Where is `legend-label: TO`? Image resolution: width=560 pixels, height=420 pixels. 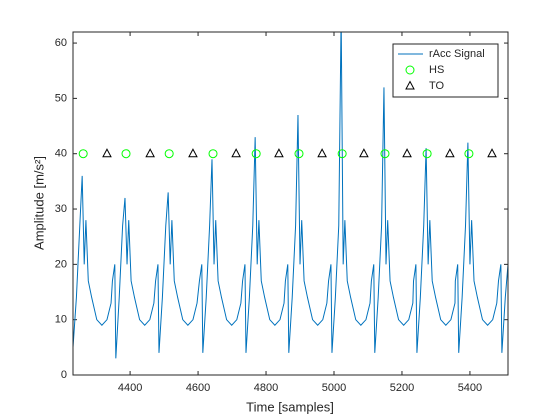
legend-label: TO is located at coordinates (437, 86).